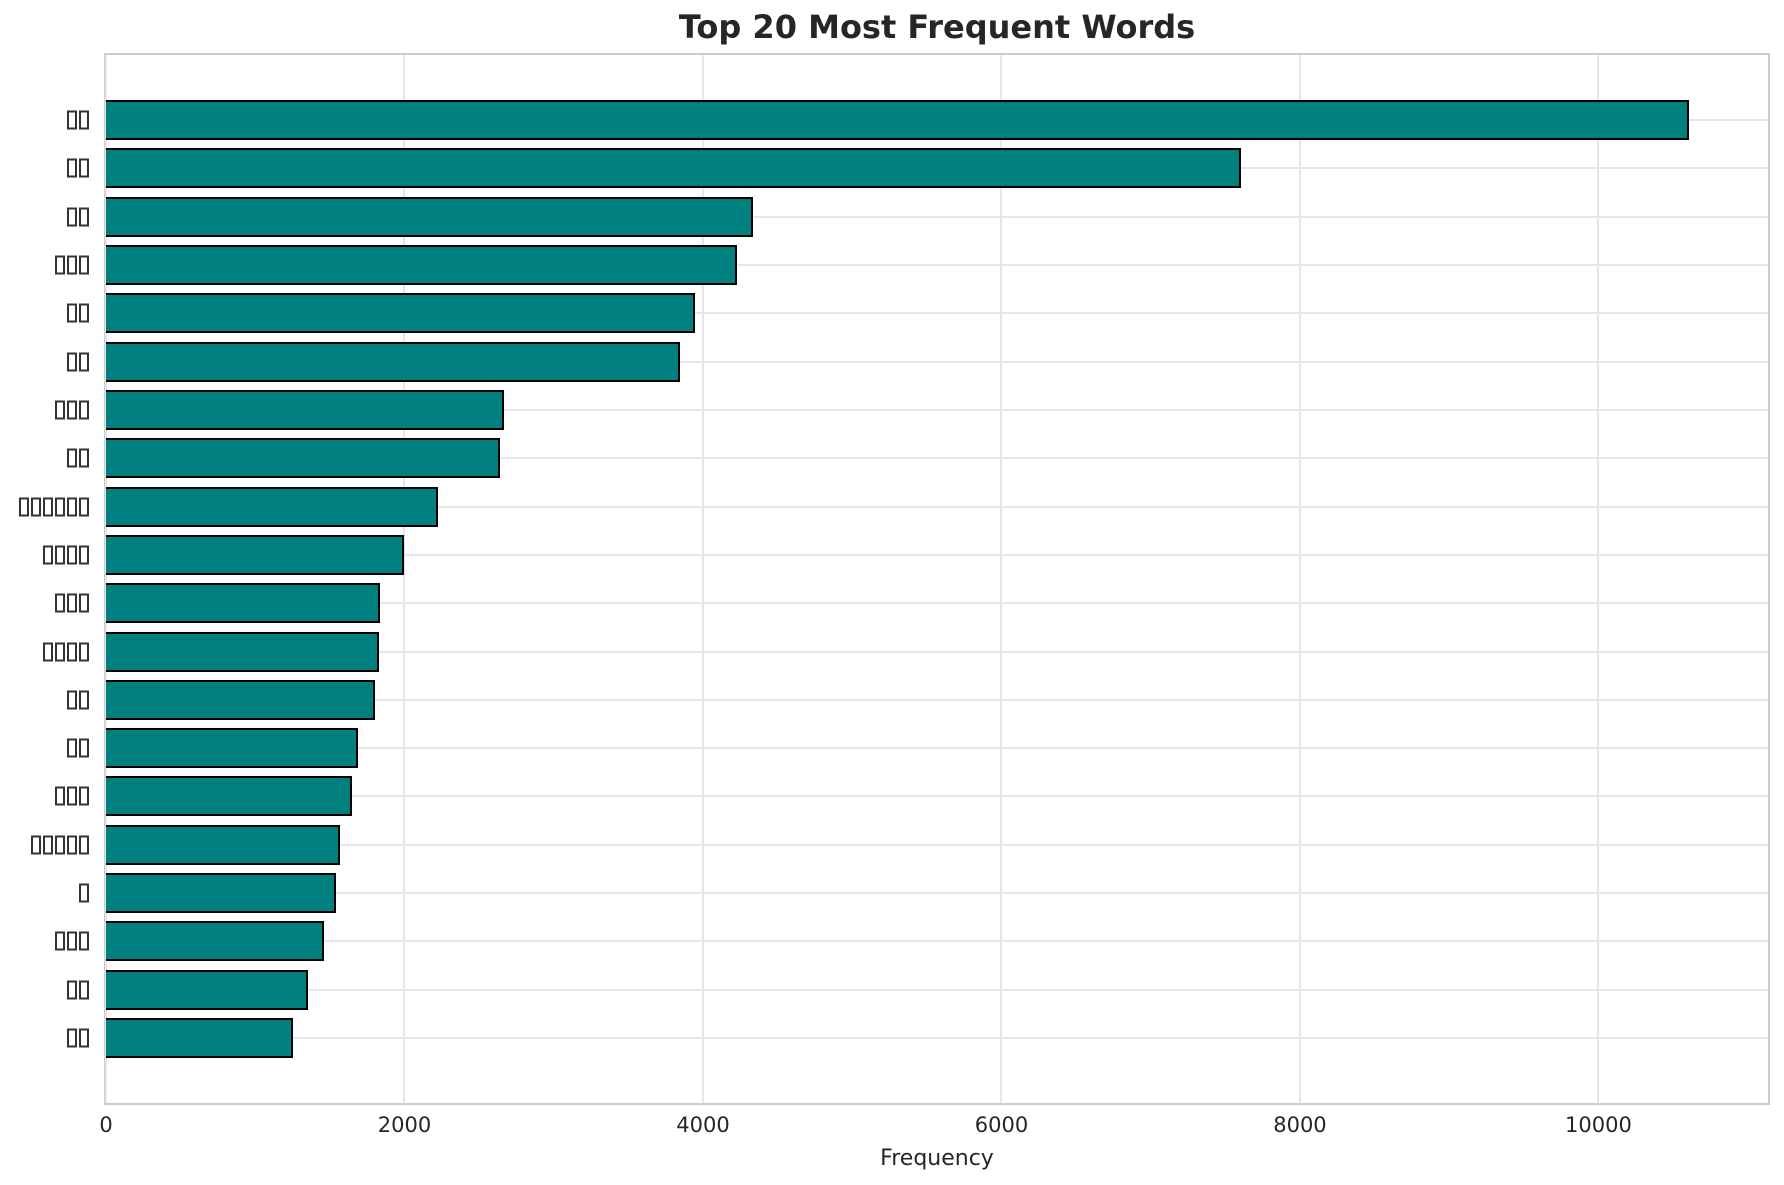  What do you see at coordinates (1001, 1125) in the screenshot?
I see `x-tick-label: 6000` at bounding box center [1001, 1125].